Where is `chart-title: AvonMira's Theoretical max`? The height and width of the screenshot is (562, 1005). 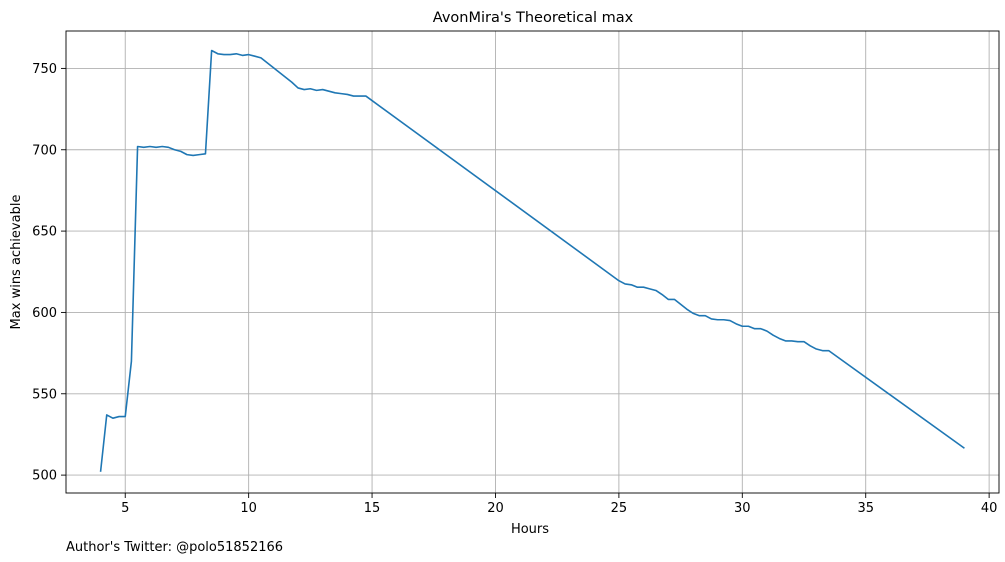
chart-title: AvonMira's Theoretical max is located at coordinates (533, 18).